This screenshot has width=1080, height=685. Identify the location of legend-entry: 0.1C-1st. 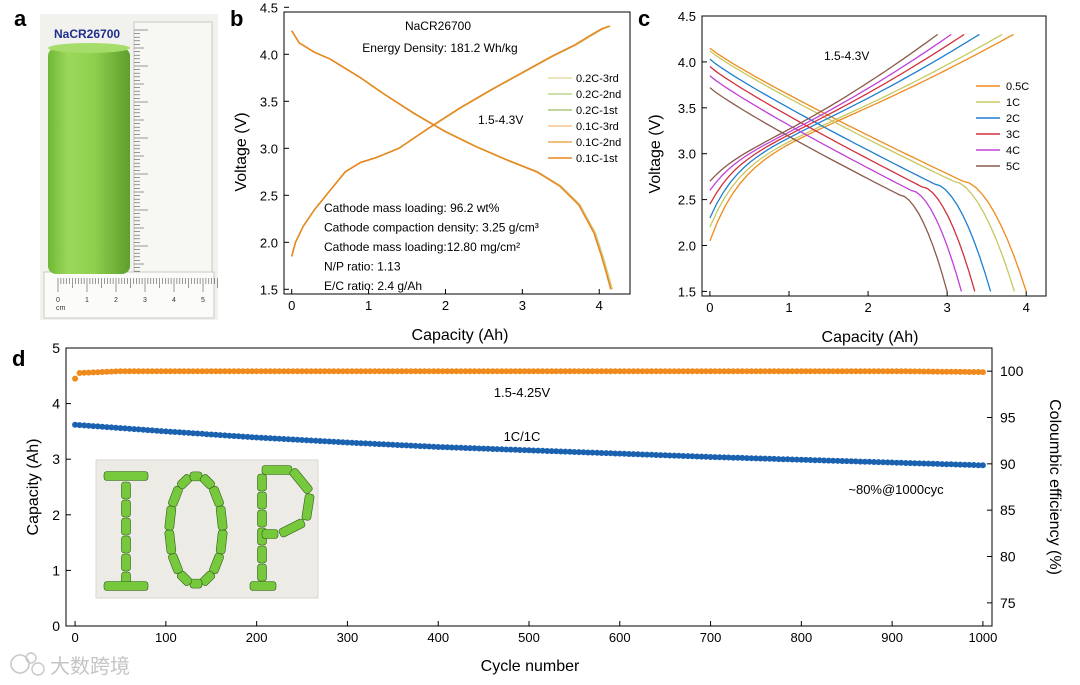
(597, 159).